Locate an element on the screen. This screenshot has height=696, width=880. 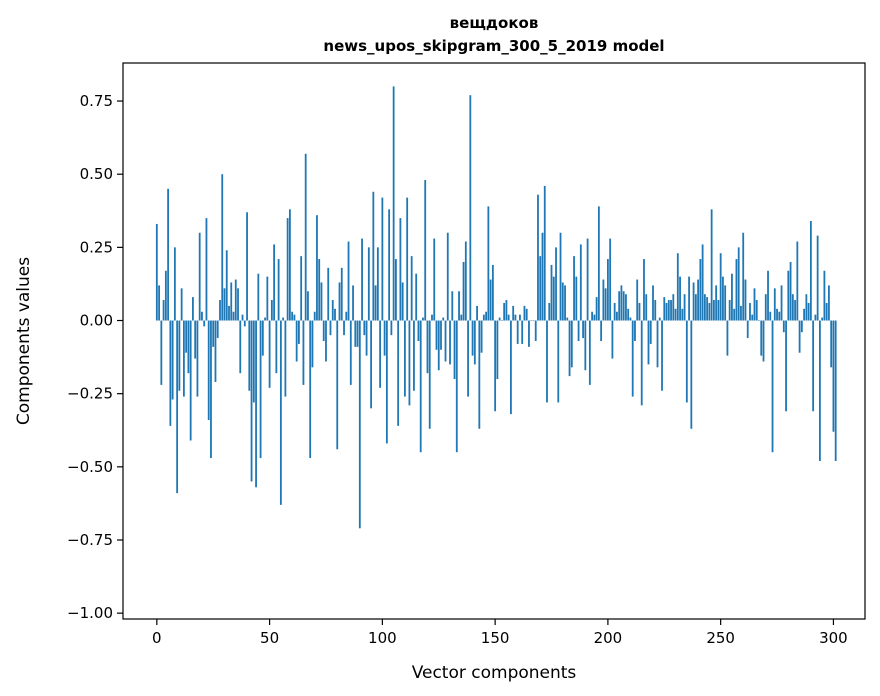
x-tick-label: 0 is located at coordinates (157, 638).